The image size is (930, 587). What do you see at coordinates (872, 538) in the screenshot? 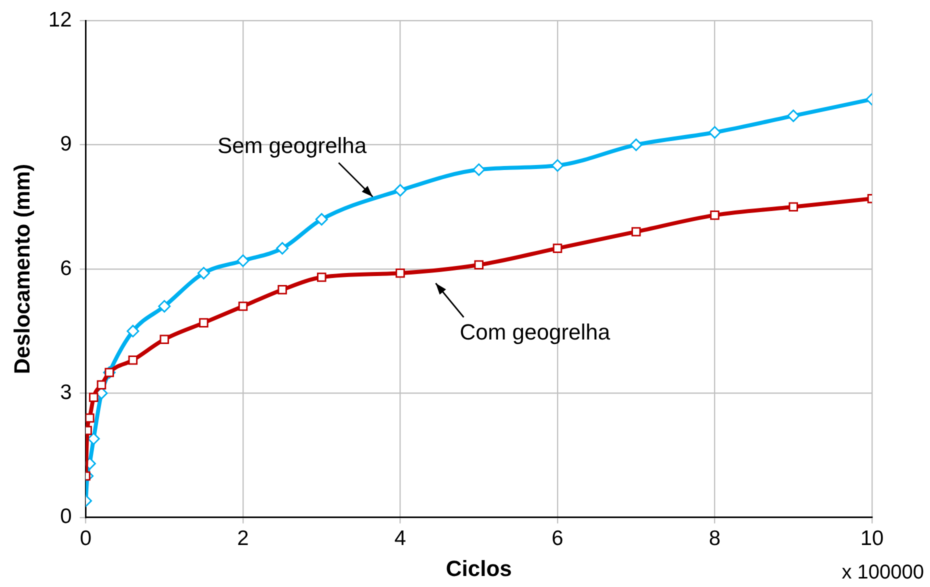
I see `x-tick-label: 10` at bounding box center [872, 538].